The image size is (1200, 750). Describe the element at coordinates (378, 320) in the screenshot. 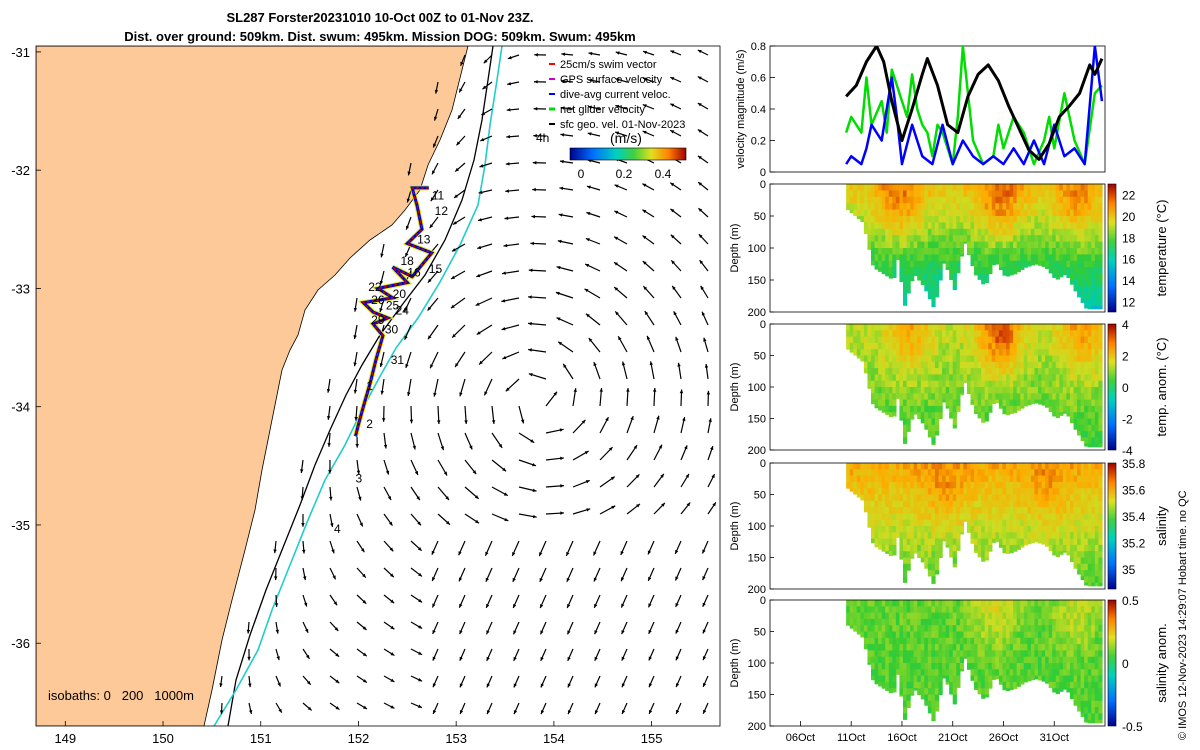

I see `day-marker-label: 29` at that location.